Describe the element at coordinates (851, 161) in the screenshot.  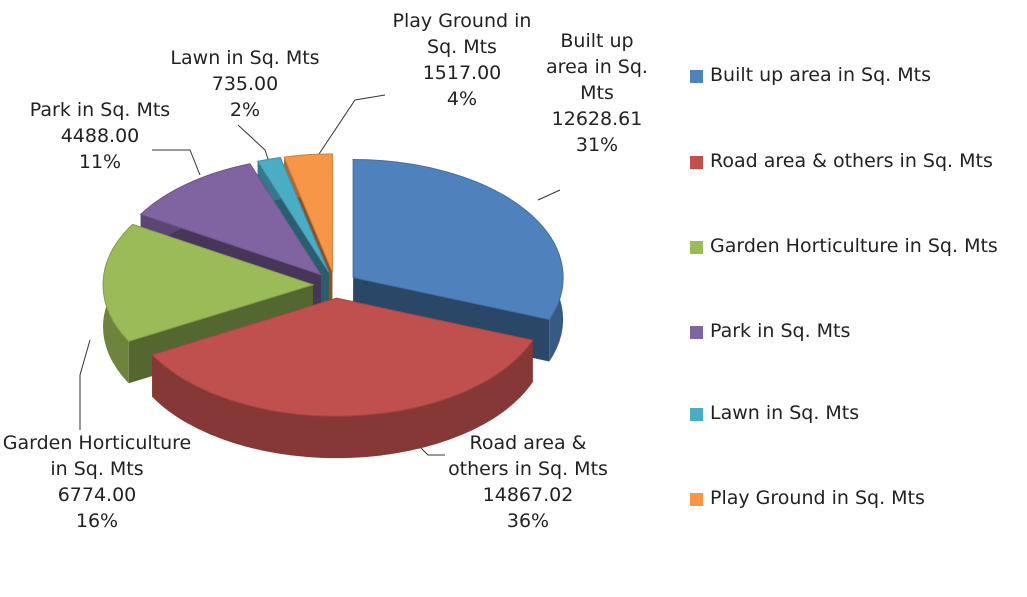
I see `legend-label: Road area & others in Sq. Mts` at that location.